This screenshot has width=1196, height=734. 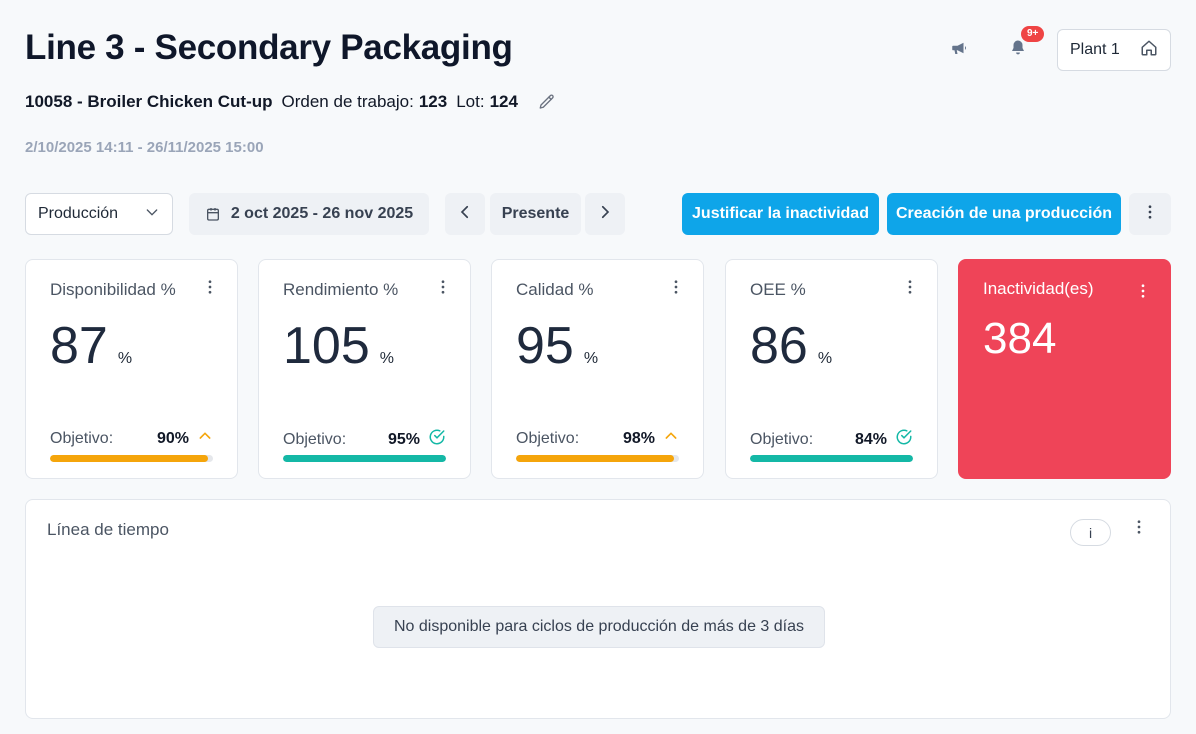 I want to click on inactivity-label: Inactividad(es), so click(x=1038, y=288).